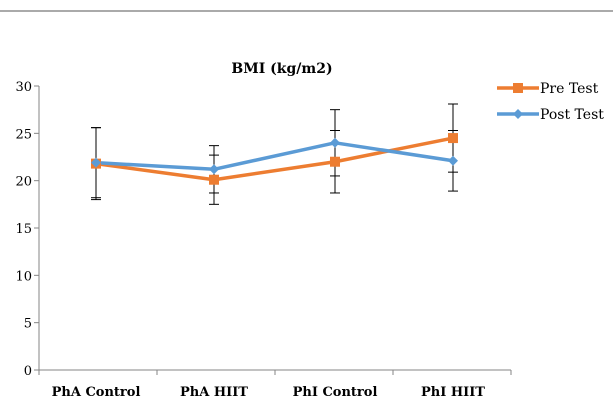  What do you see at coordinates (281, 69) in the screenshot?
I see `chart-title: BMI (kg/m2)` at bounding box center [281, 69].